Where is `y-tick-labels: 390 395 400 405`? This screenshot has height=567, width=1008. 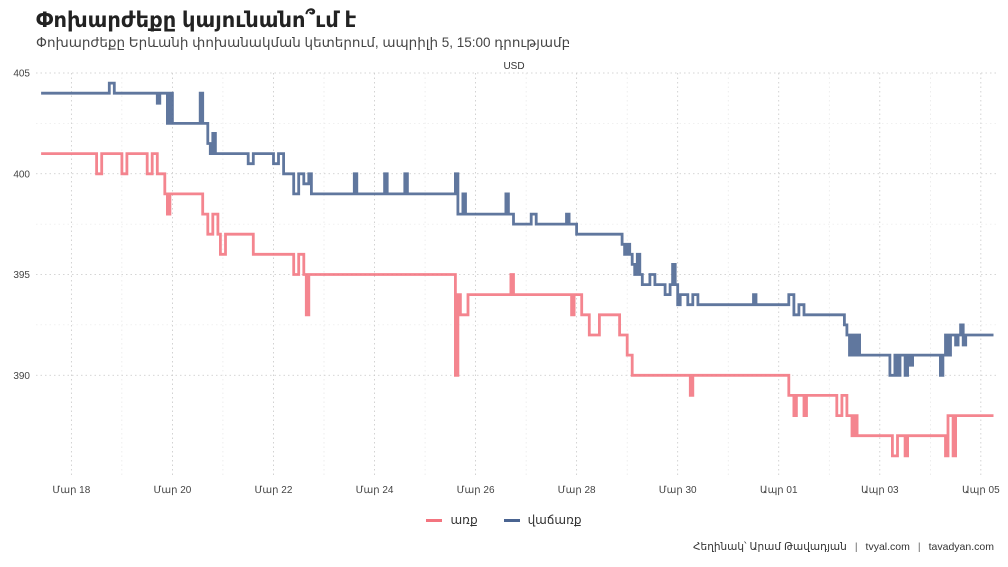
y-tick-labels: 390 395 400 405 is located at coordinates (21, 225).